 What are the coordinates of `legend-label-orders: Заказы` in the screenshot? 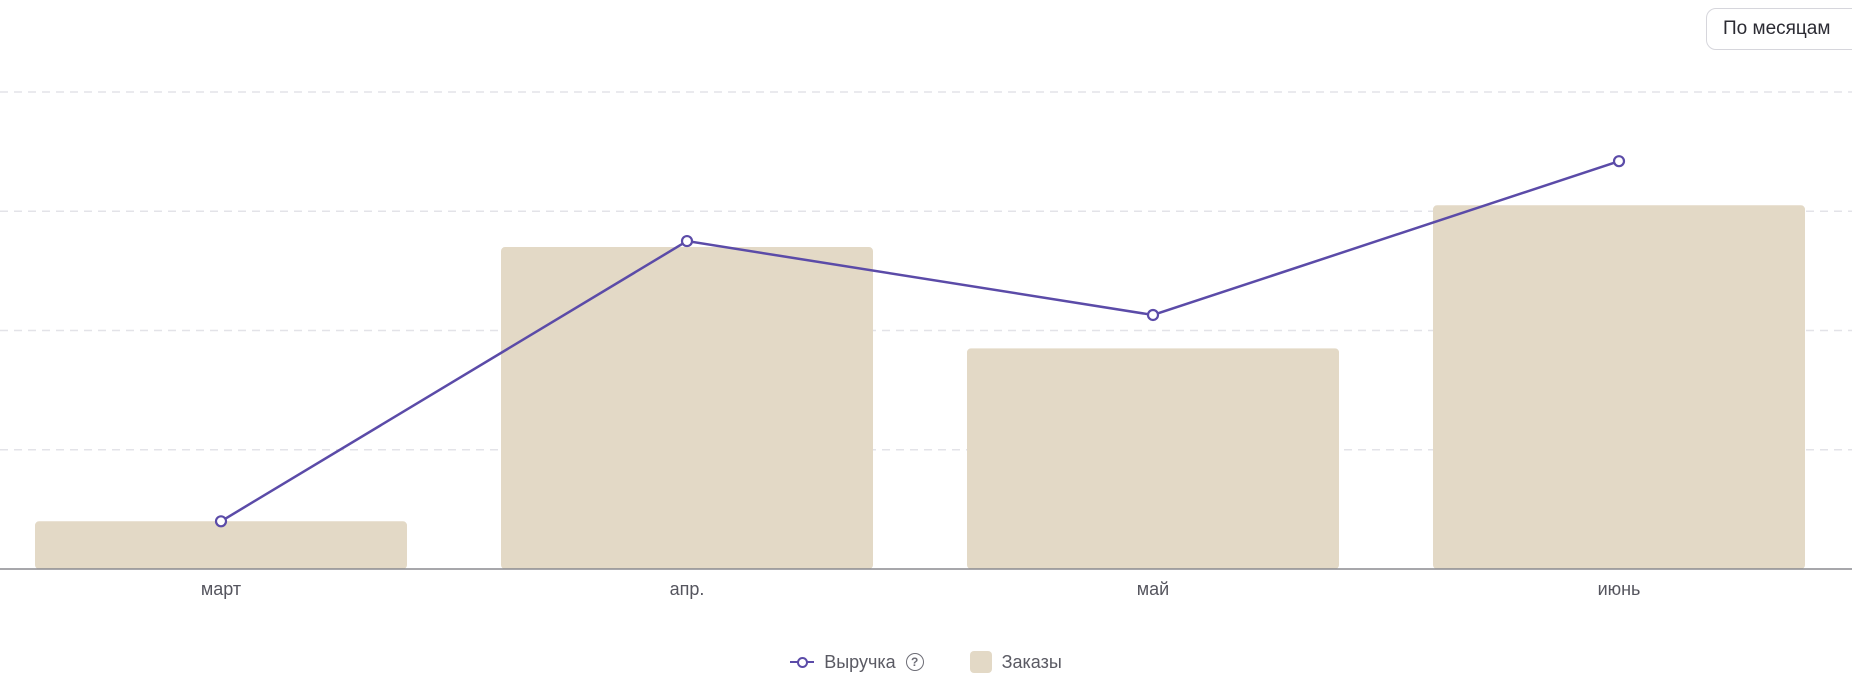 It's located at (1031, 661).